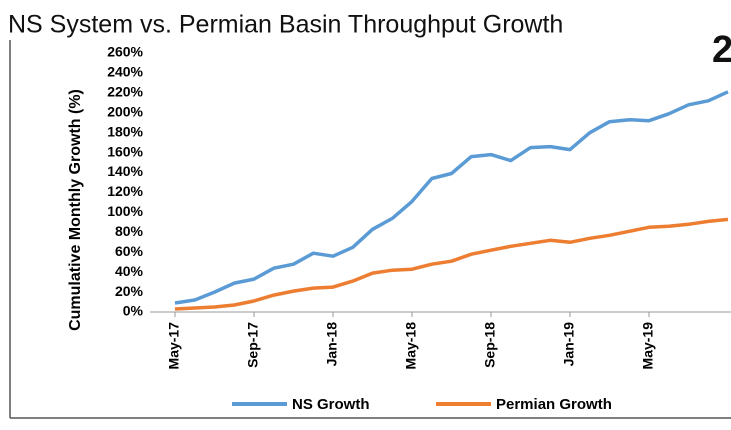 This screenshot has width=731, height=430. What do you see at coordinates (129, 231) in the screenshot?
I see `y-tick-label: 80%` at bounding box center [129, 231].